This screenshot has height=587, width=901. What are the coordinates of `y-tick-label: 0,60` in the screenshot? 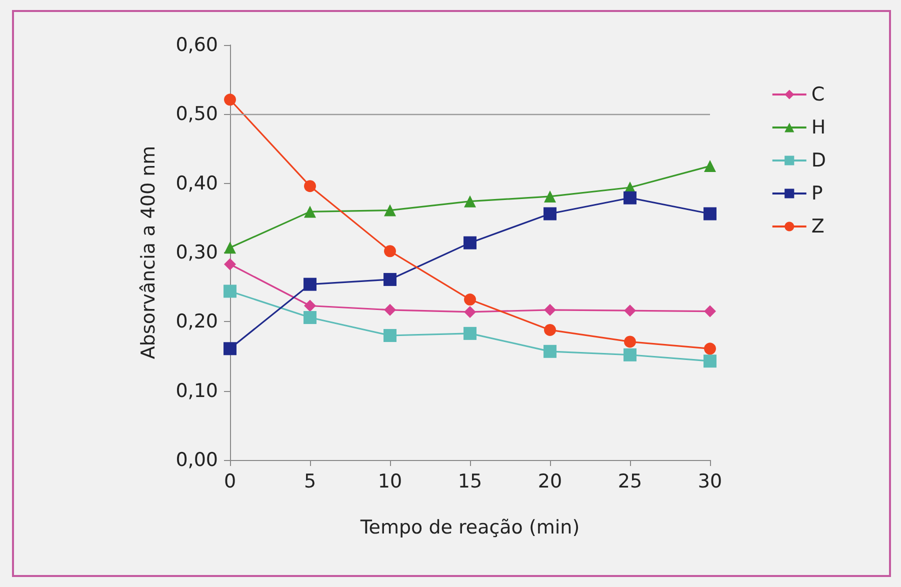 It's located at (197, 45).